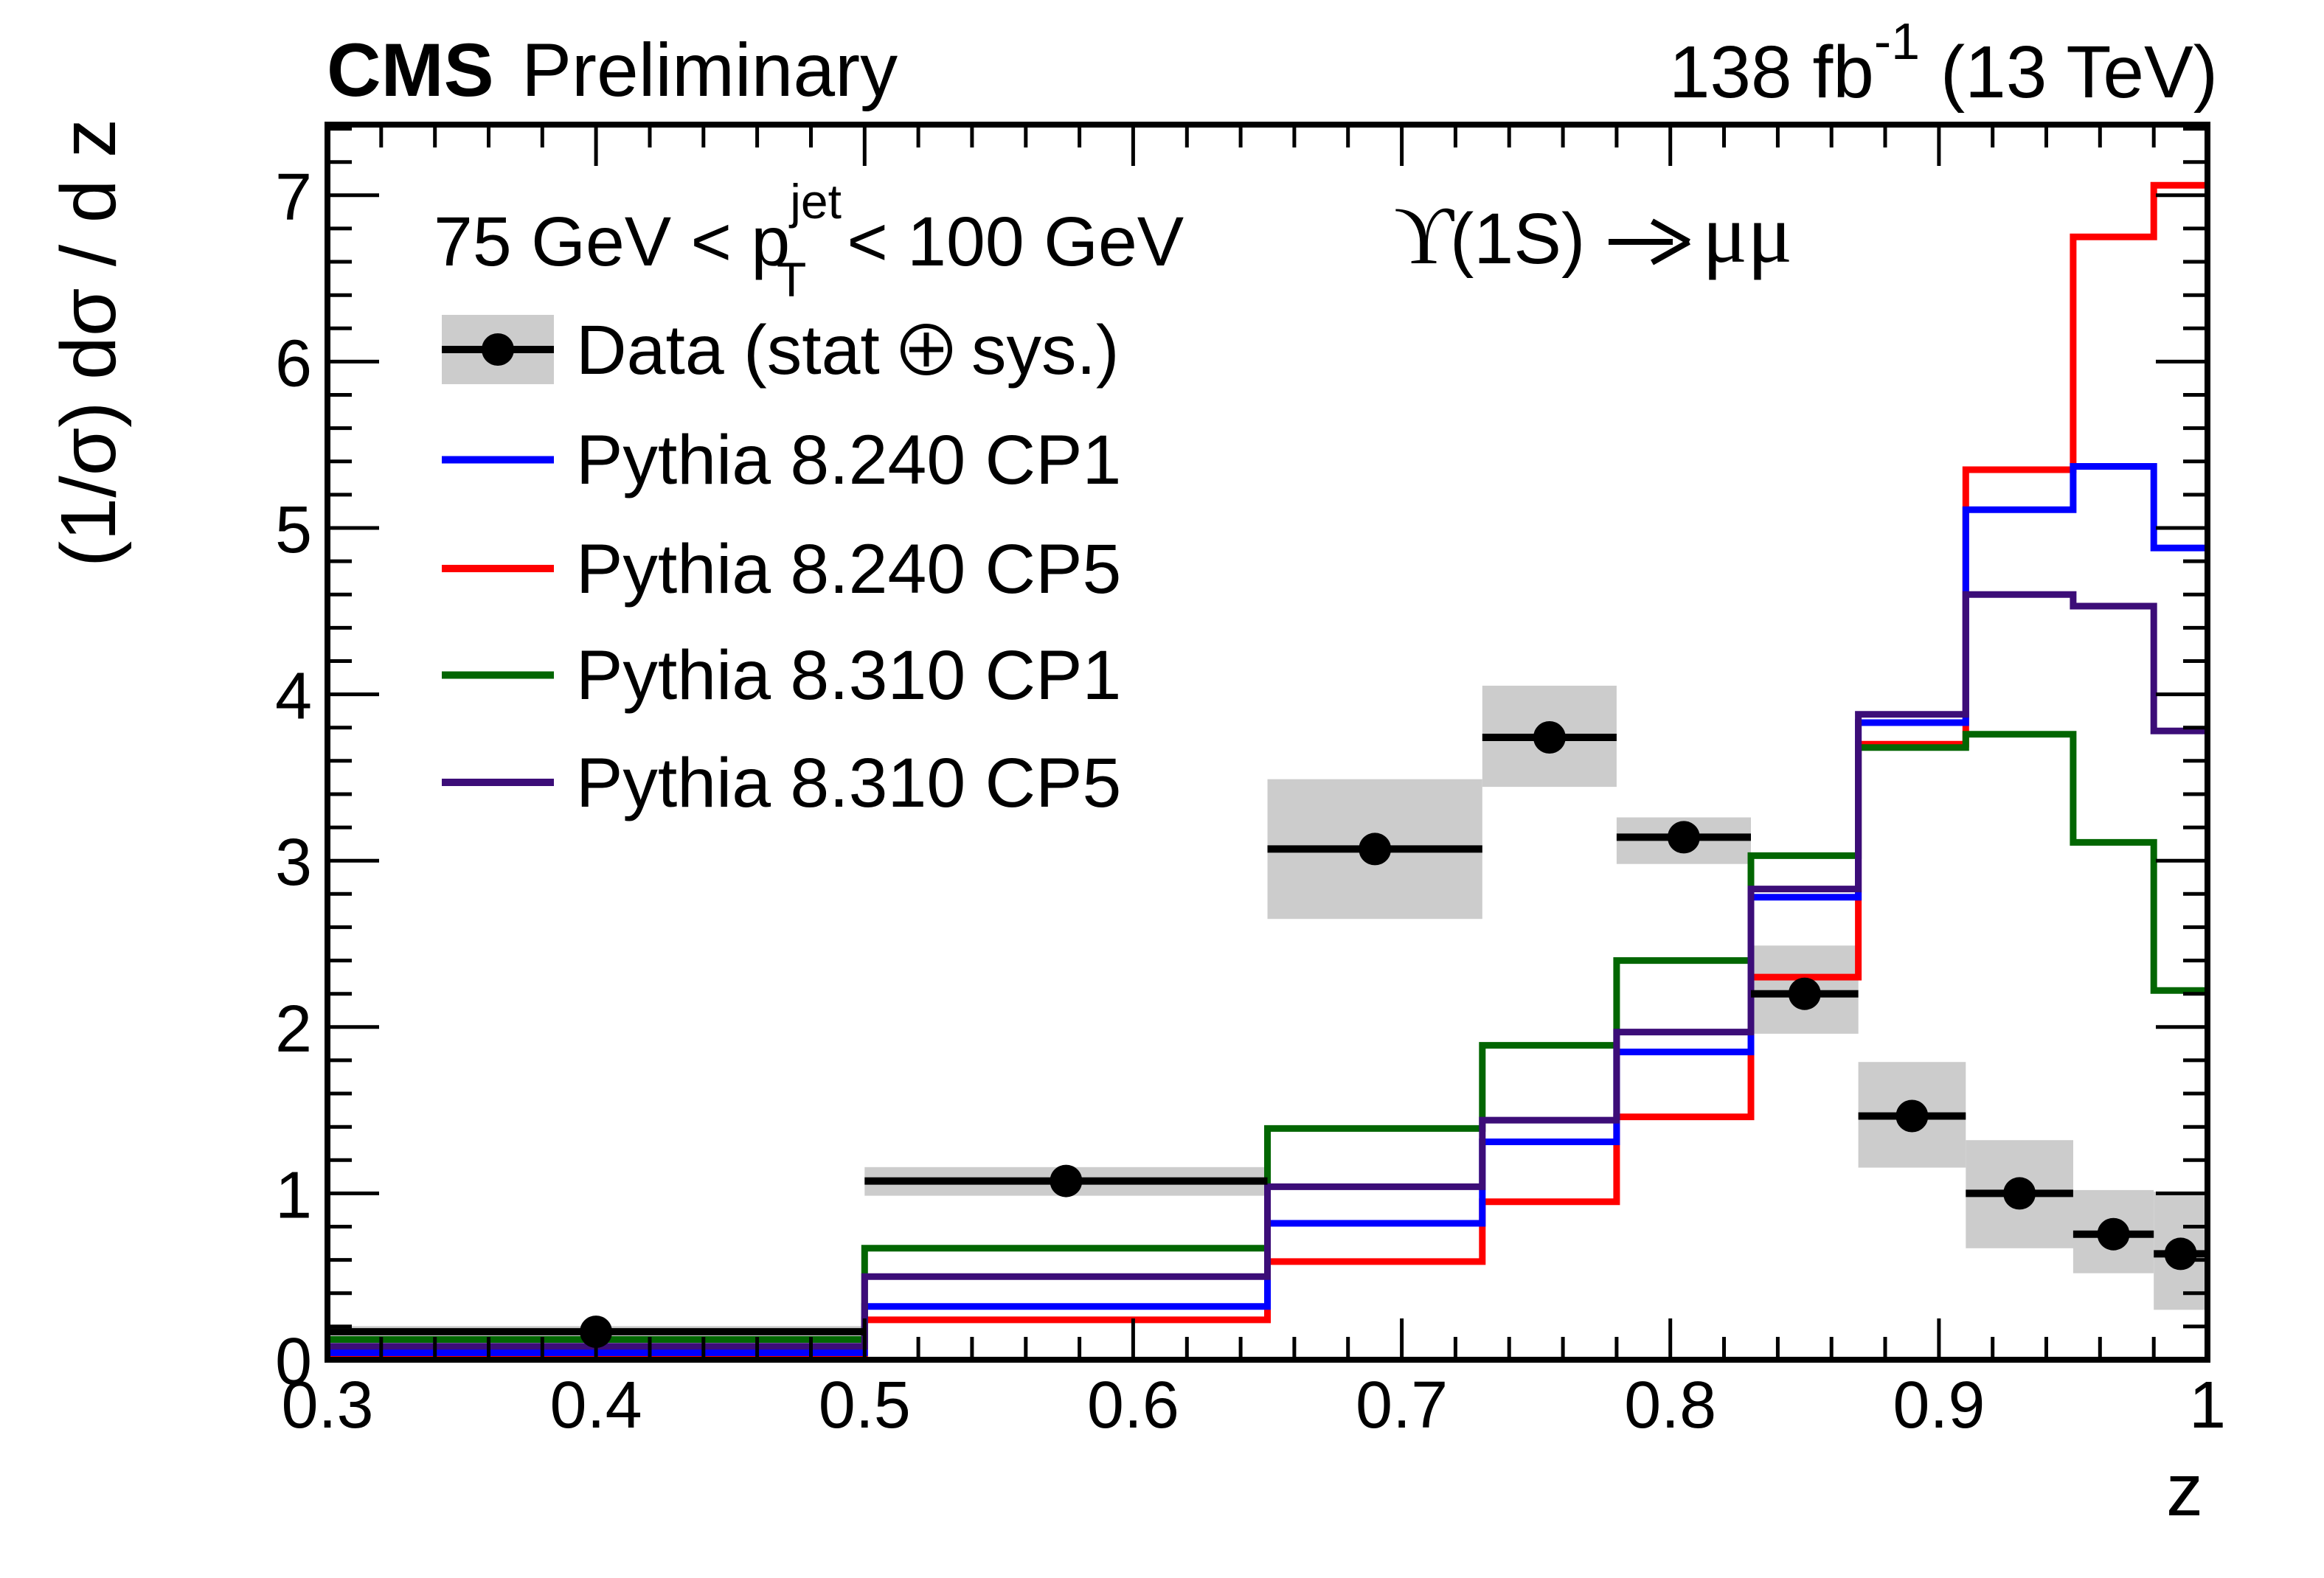 The width and height of the screenshot is (2324, 1578). What do you see at coordinates (293, 1362) in the screenshot?
I see `svg-text: 0` at bounding box center [293, 1362].